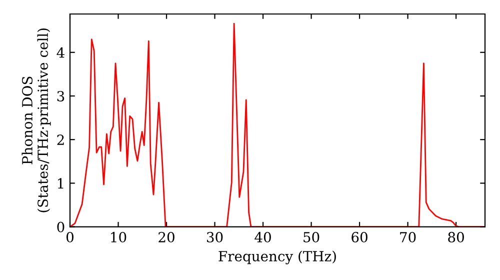  Describe the element at coordinates (312, 237) in the screenshot. I see `x-tick-label: 50` at that location.